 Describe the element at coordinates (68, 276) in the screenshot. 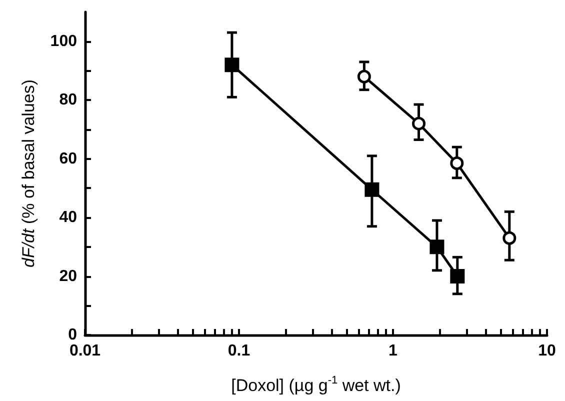

I see `y-tick-label: 20` at that location.